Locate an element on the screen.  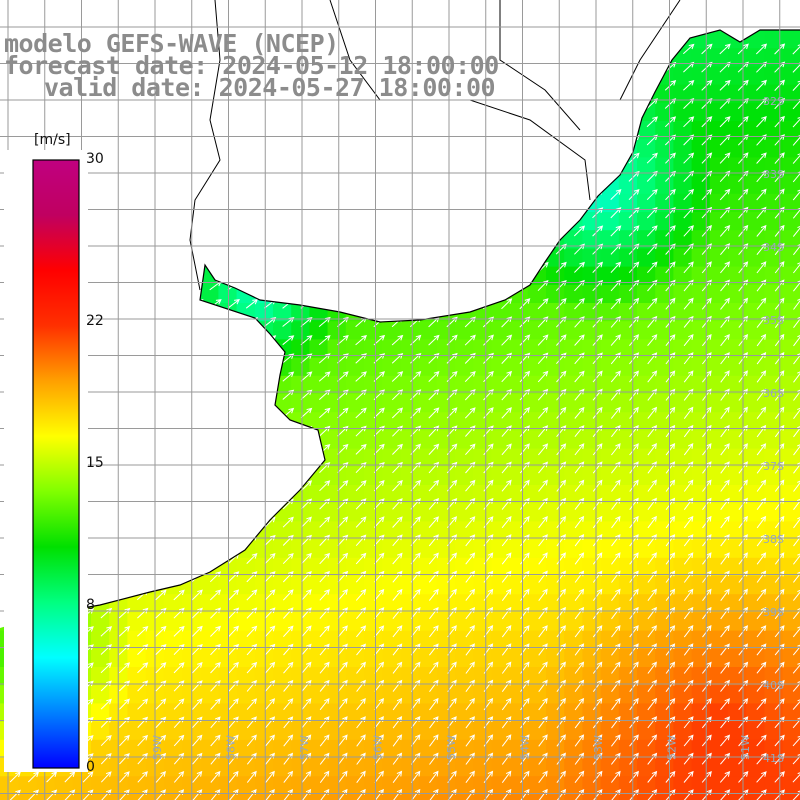
model-title: modelo GEFS-WAVE (NCEP) is located at coordinates (171, 43).